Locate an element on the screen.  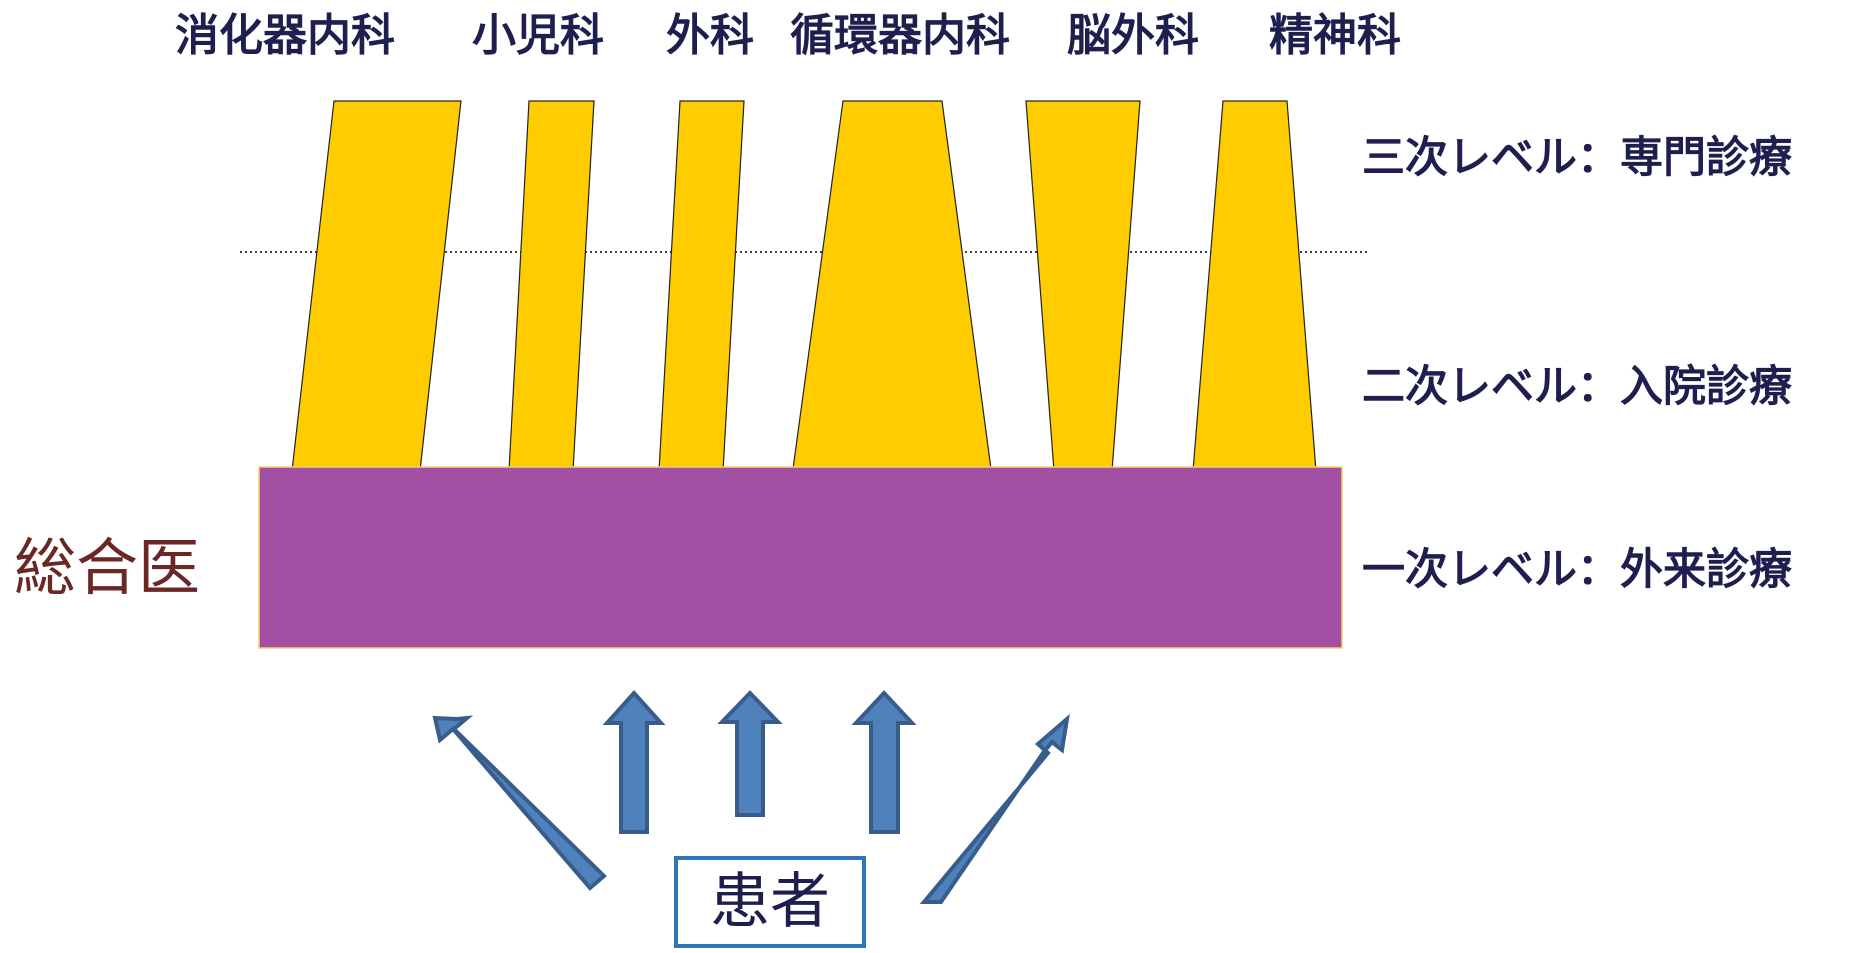
dept-label-surgery: 外科 is located at coordinates (710, 35).